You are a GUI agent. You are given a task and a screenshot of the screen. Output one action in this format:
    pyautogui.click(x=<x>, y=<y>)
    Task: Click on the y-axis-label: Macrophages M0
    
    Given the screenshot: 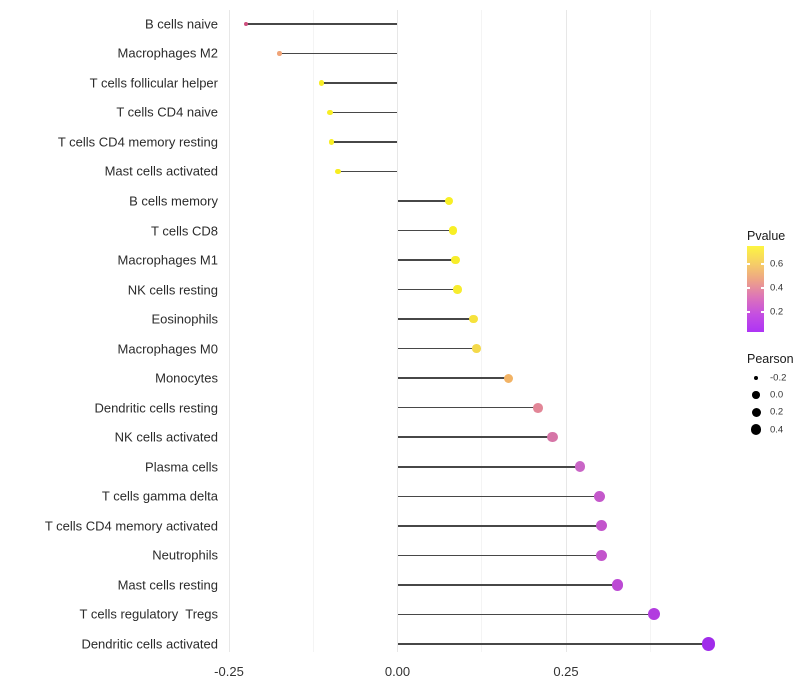 What is the action you would take?
    pyautogui.click(x=167, y=349)
    